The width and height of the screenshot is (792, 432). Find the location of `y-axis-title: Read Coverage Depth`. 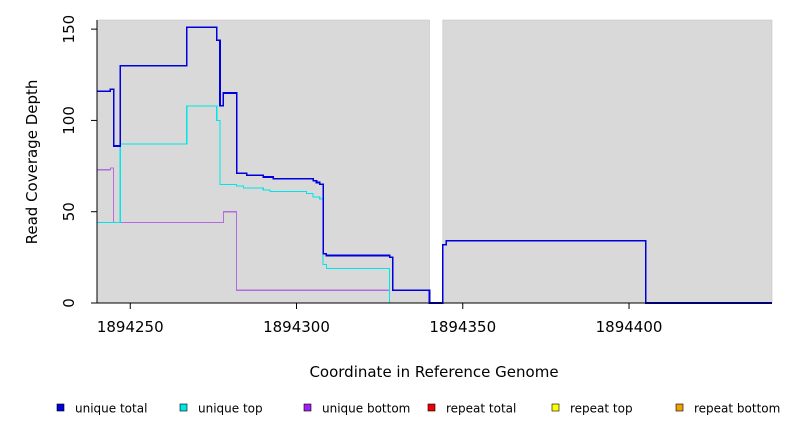

y-axis-title: Read Coverage Depth is located at coordinates (32, 162).